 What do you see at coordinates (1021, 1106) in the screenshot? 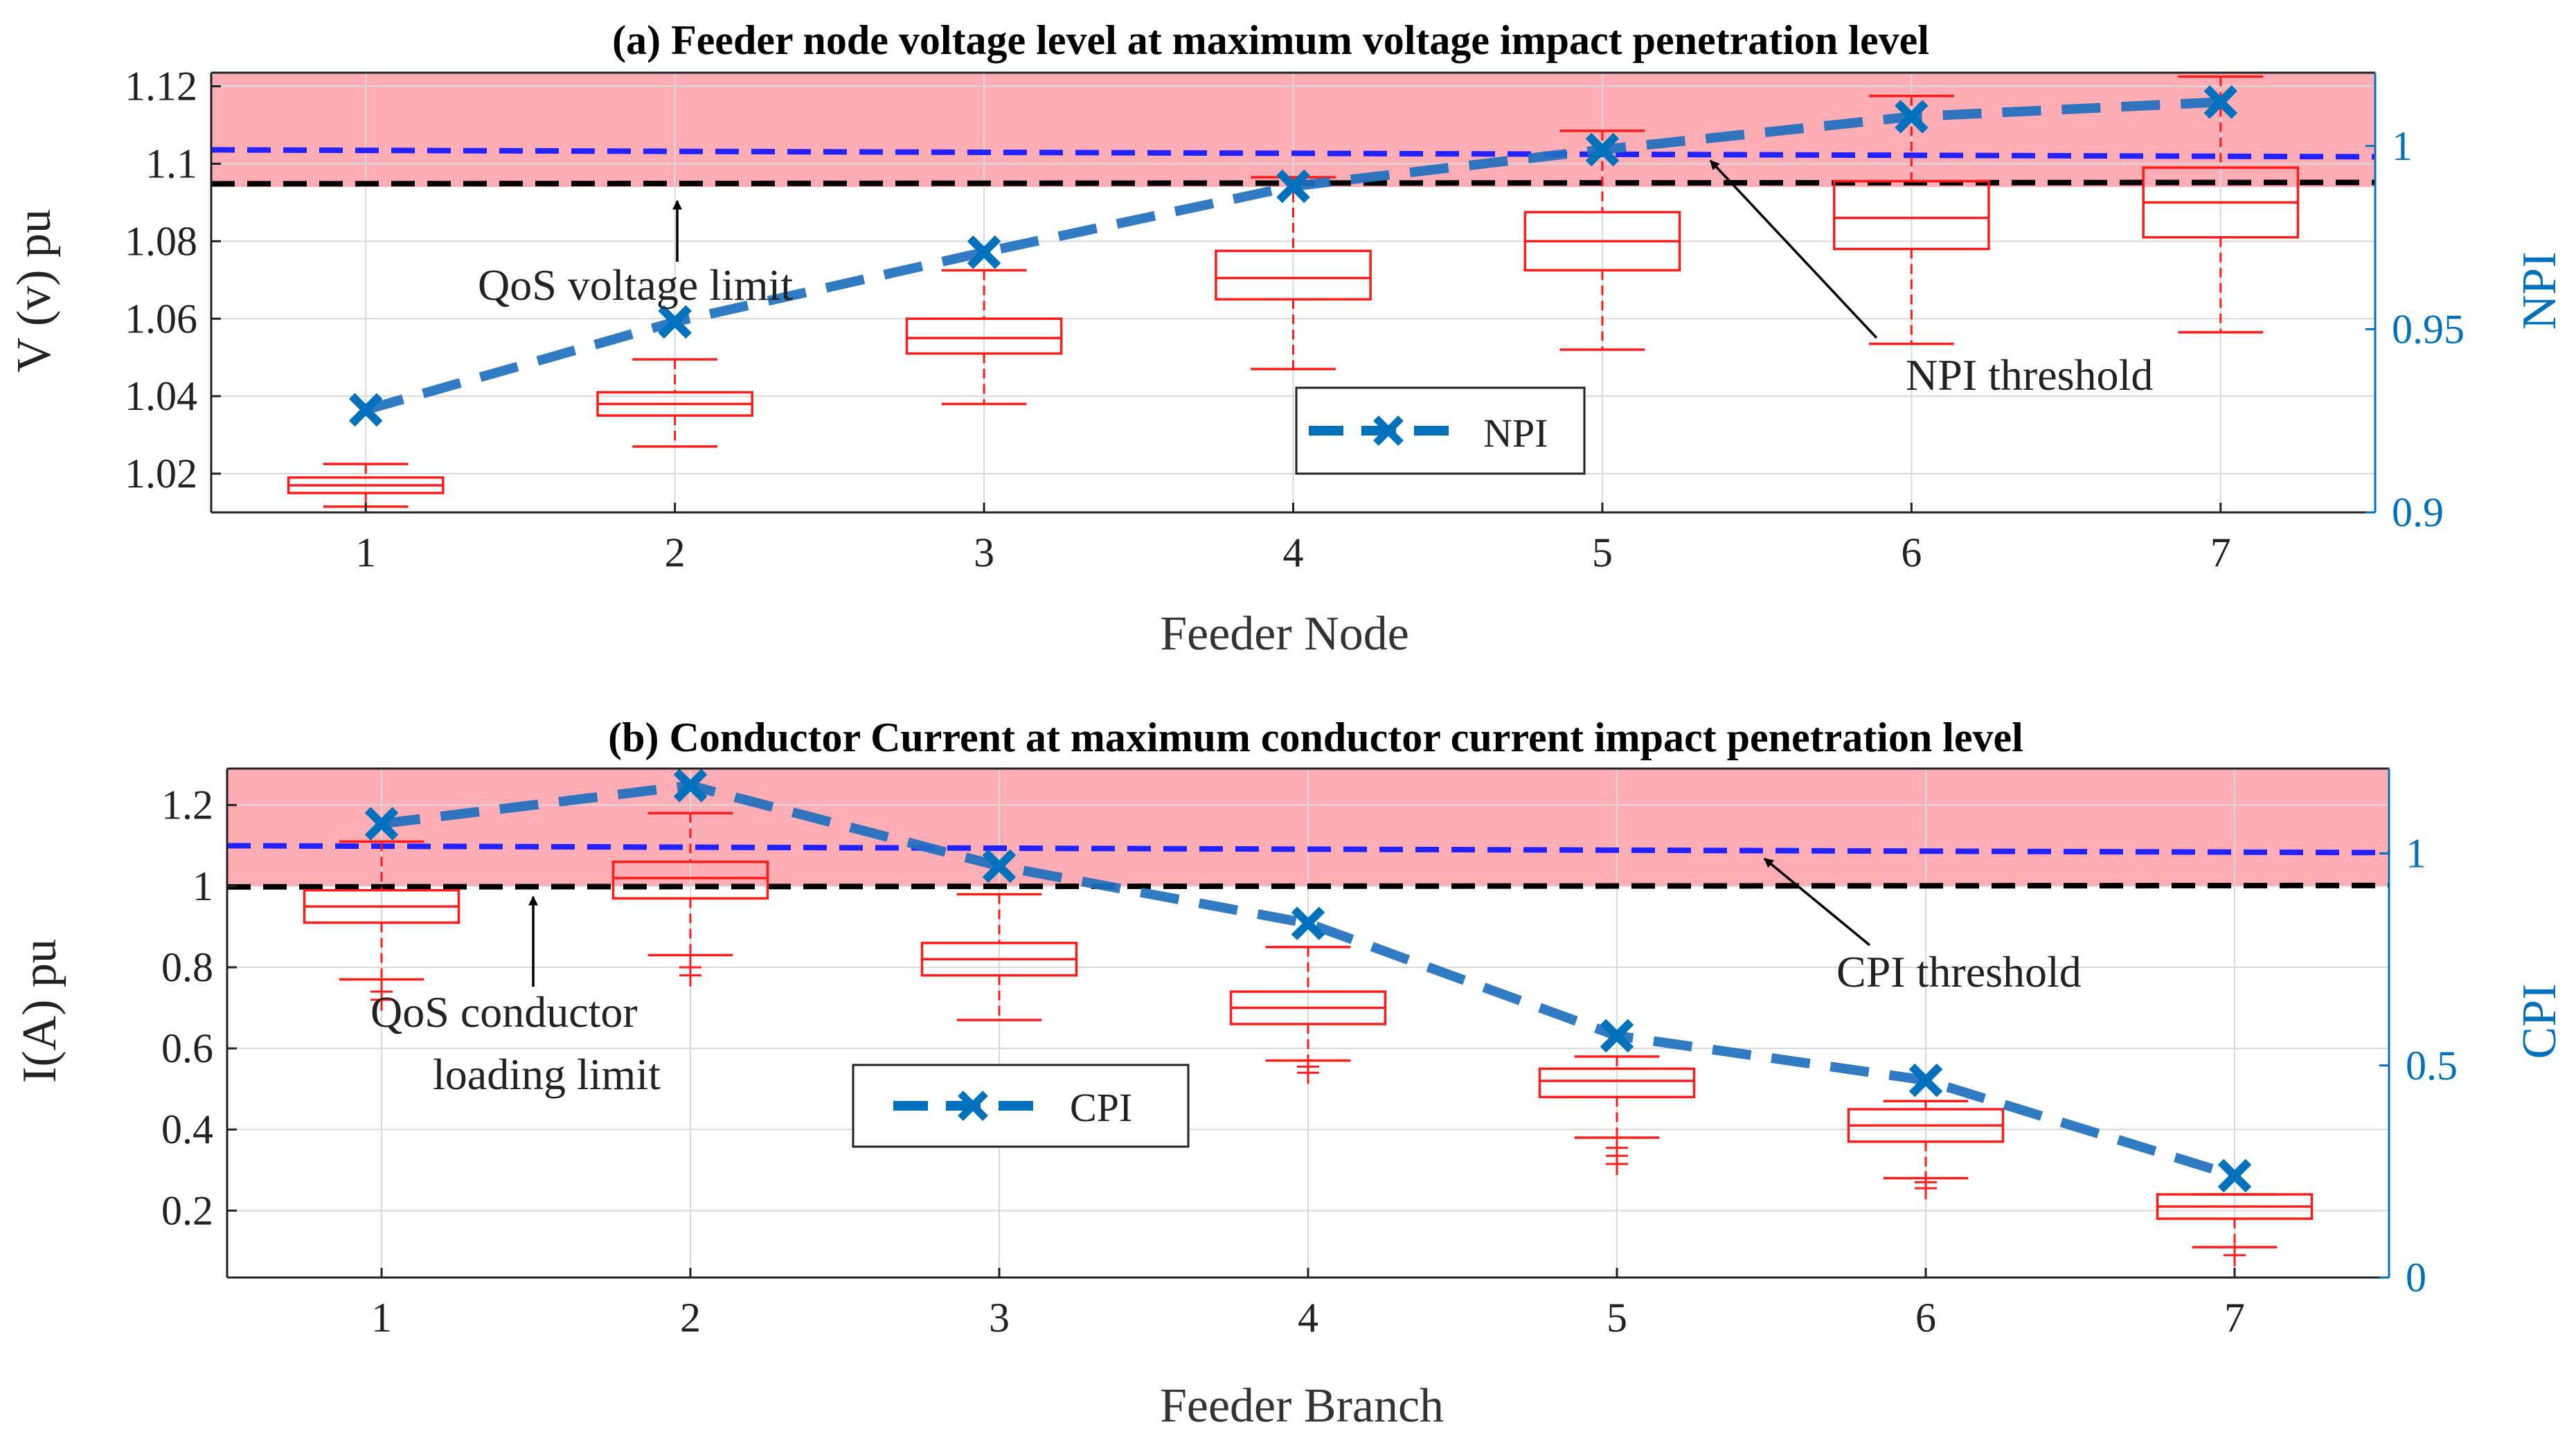
I see `panel-b-legend: CPI` at bounding box center [1021, 1106].